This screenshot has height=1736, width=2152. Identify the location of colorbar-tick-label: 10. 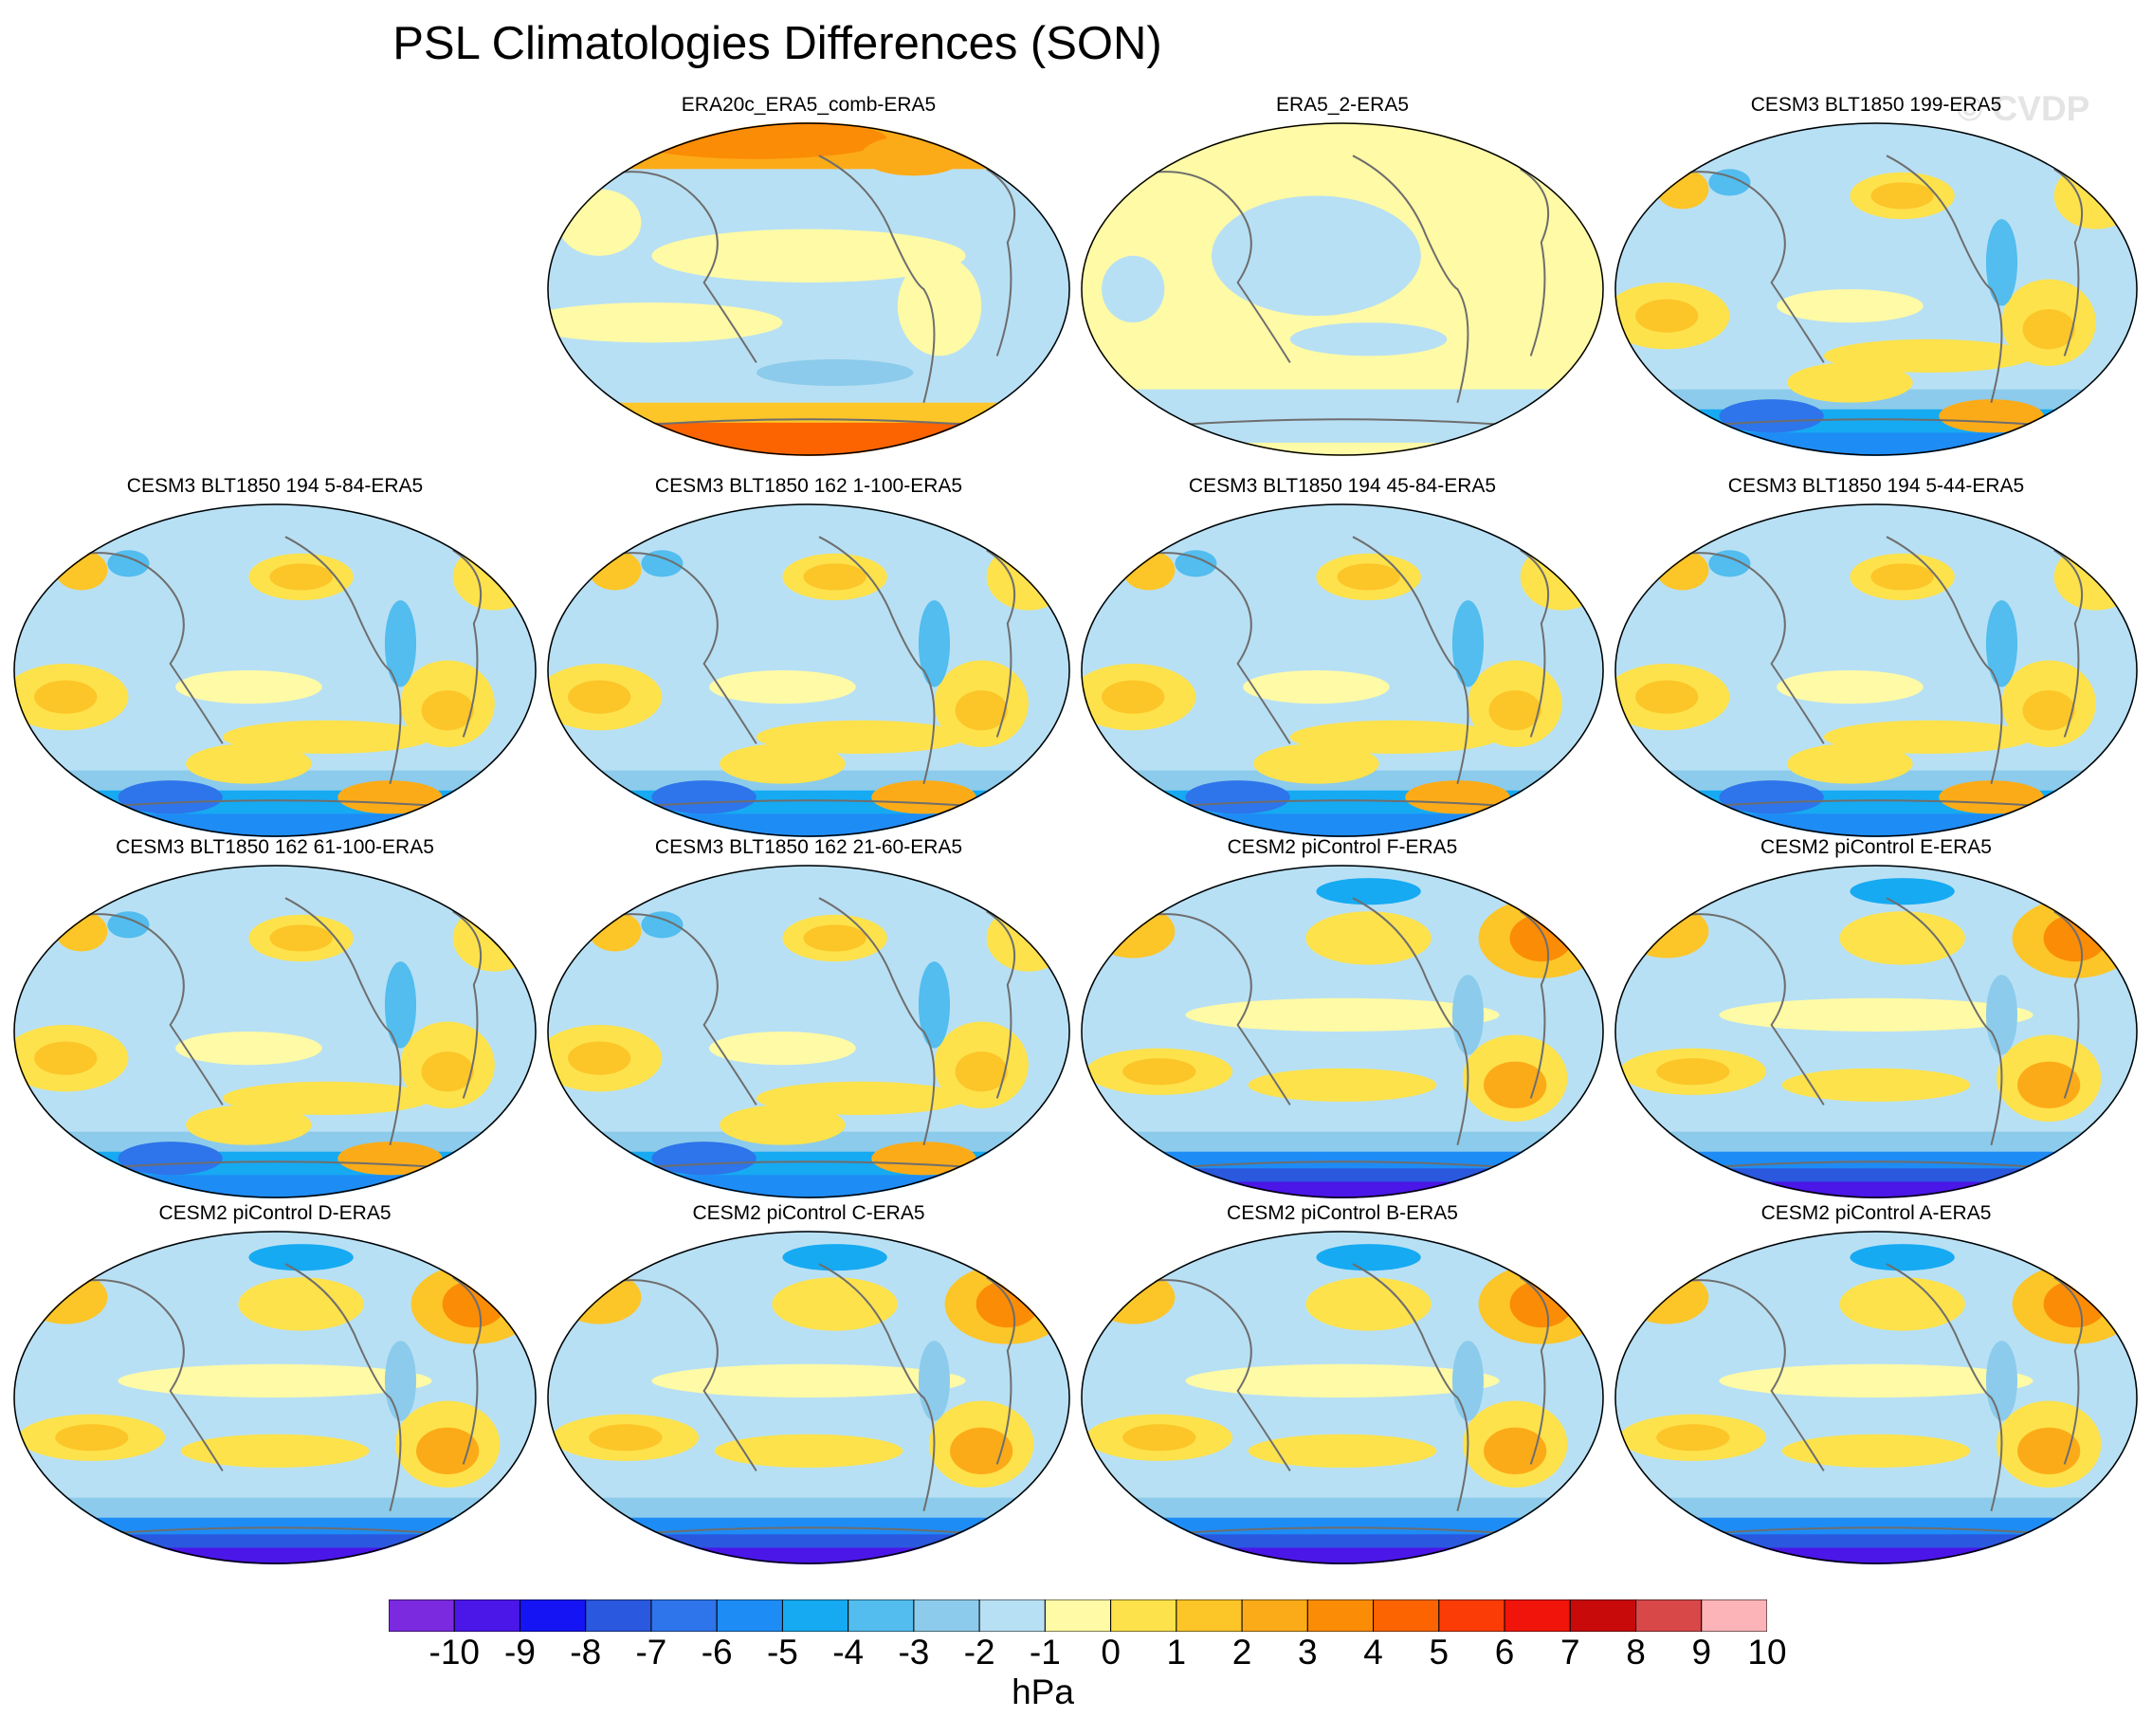
(1767, 1652).